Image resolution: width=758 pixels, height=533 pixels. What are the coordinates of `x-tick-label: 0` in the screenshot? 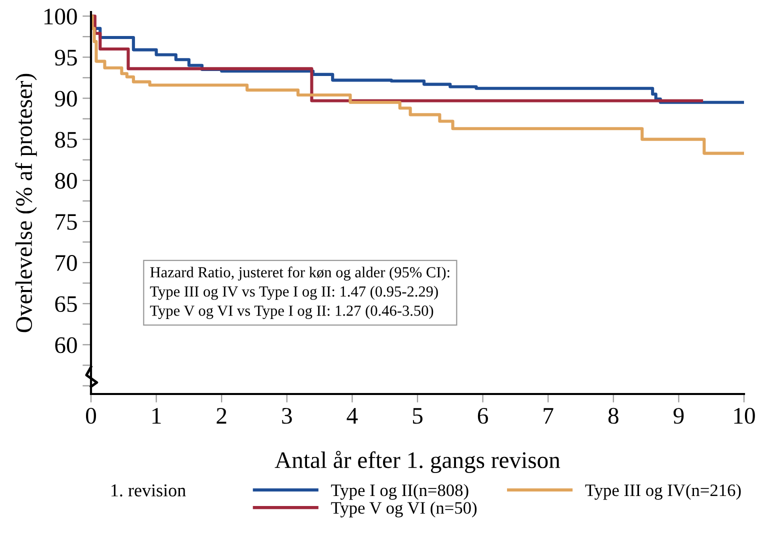 It's located at (91, 416).